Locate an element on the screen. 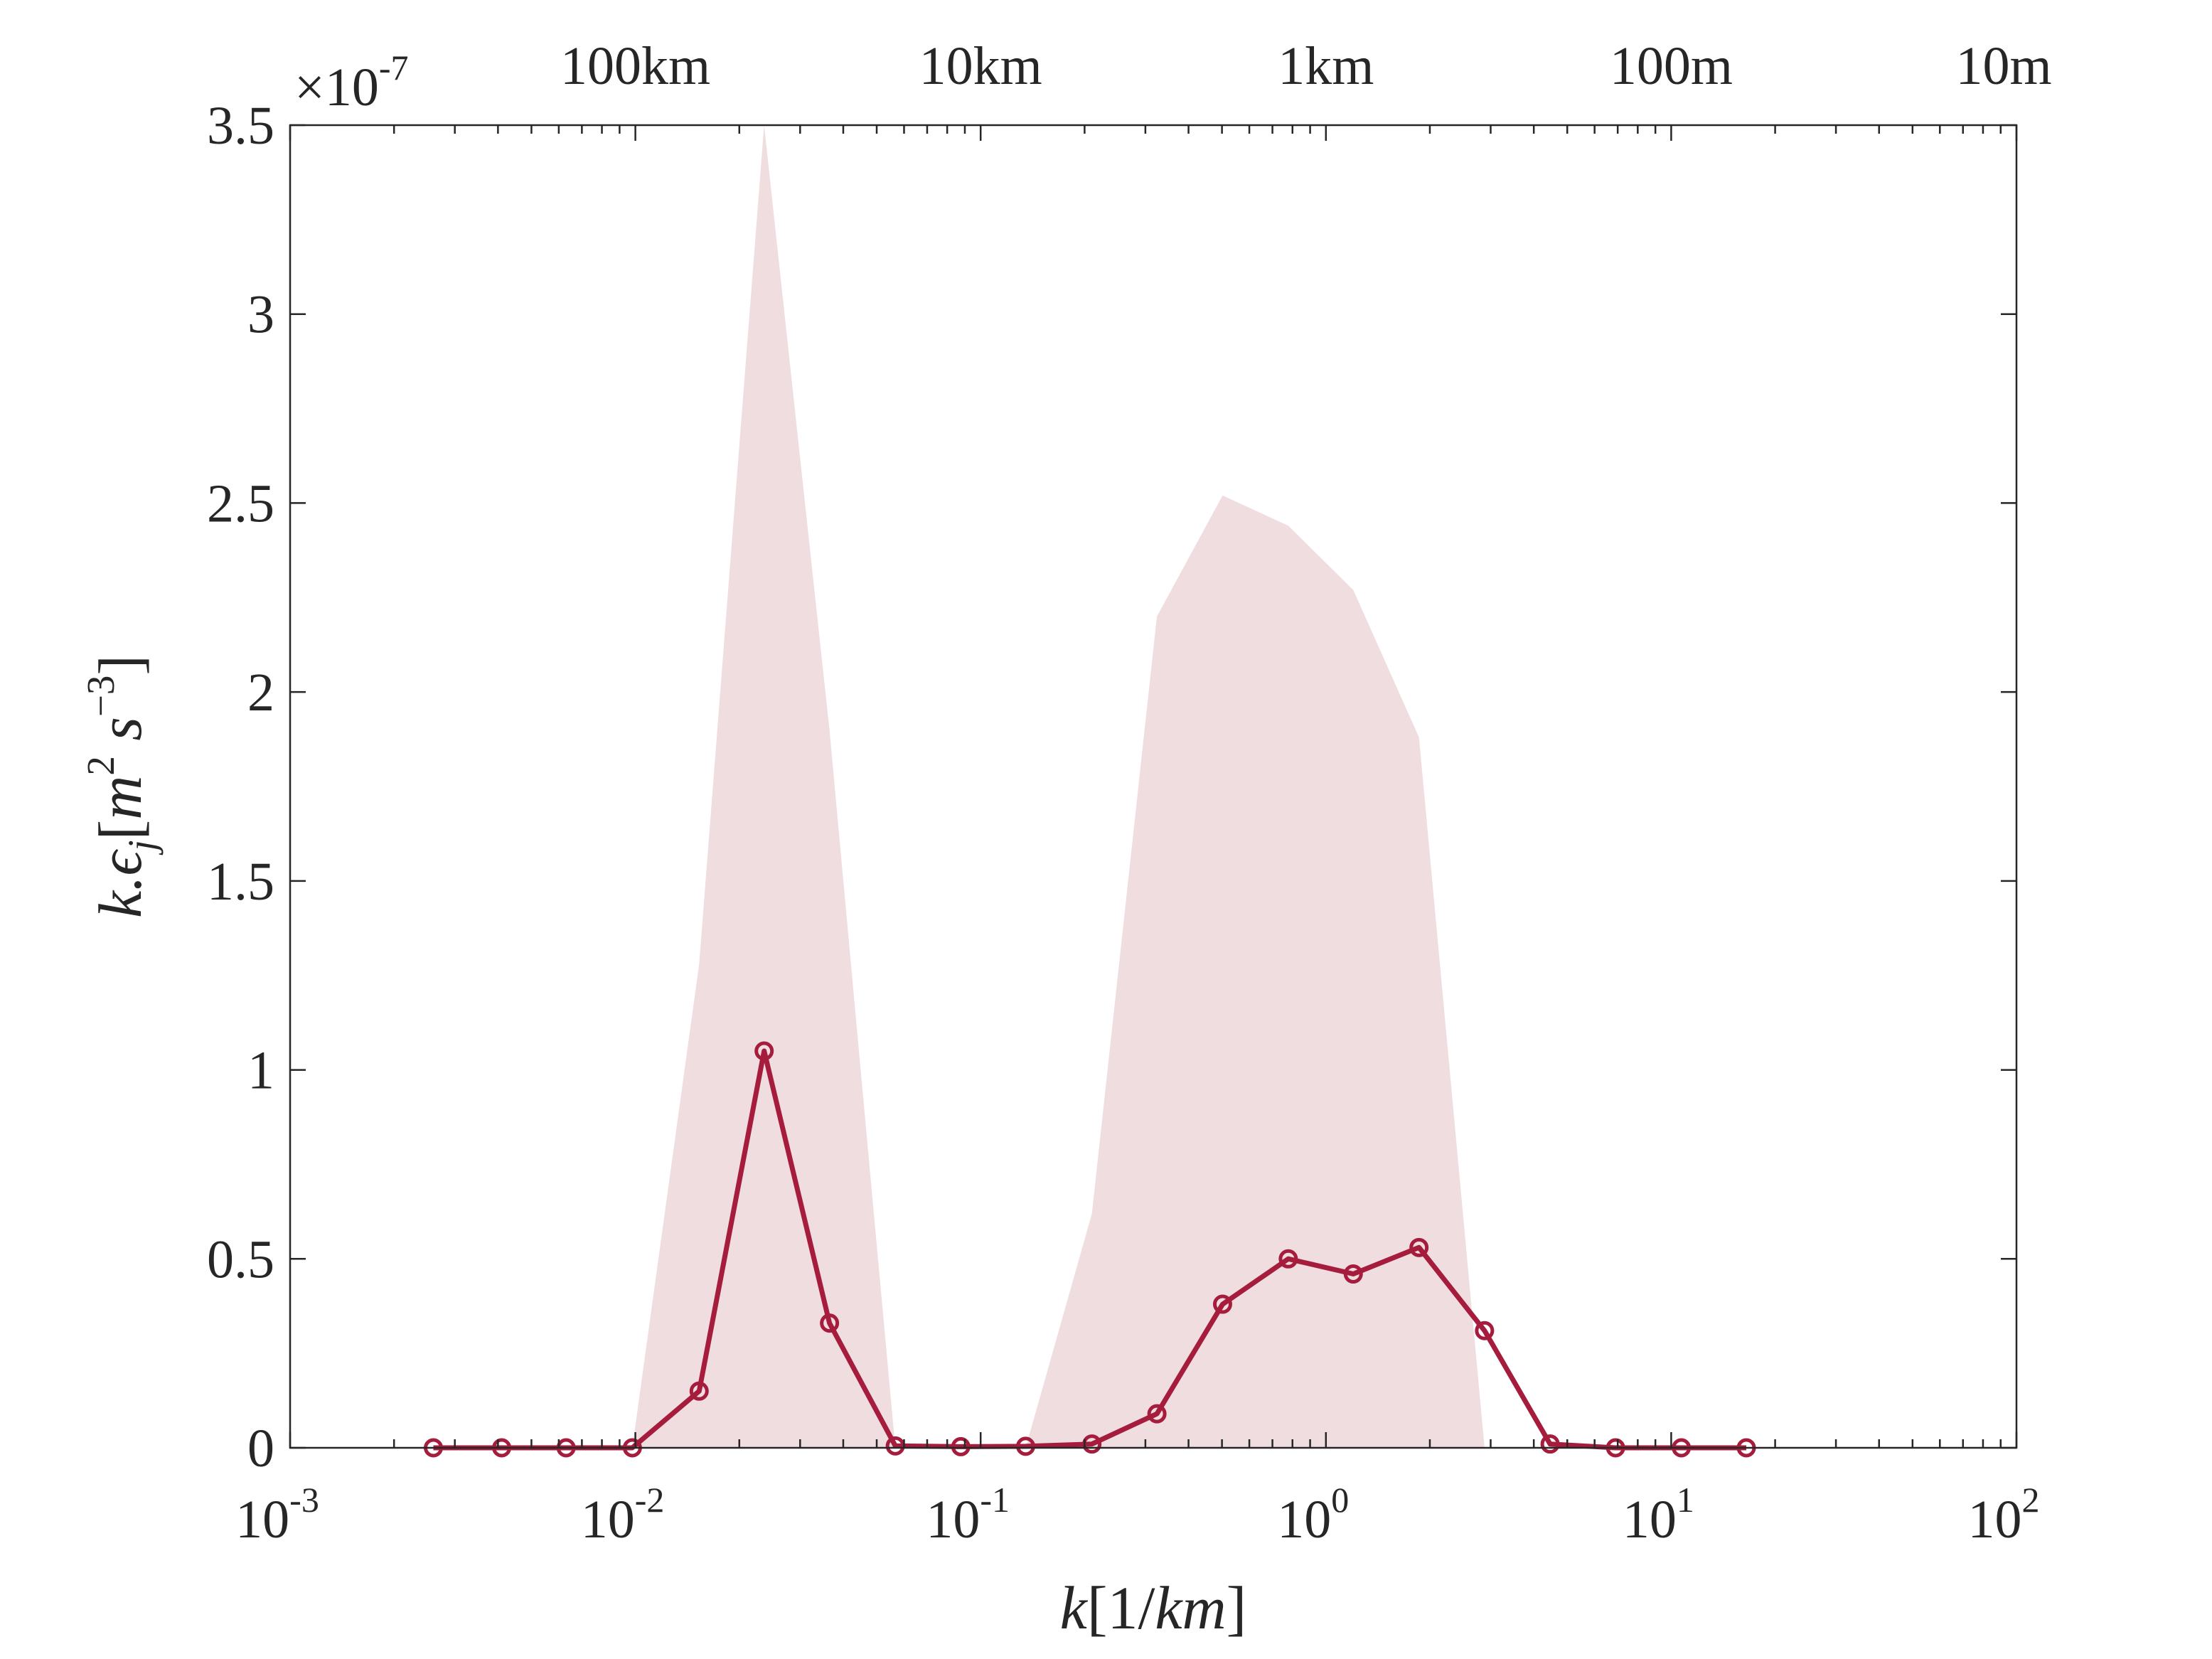  y-axis-title-part: m is located at coordinates (120, 798).